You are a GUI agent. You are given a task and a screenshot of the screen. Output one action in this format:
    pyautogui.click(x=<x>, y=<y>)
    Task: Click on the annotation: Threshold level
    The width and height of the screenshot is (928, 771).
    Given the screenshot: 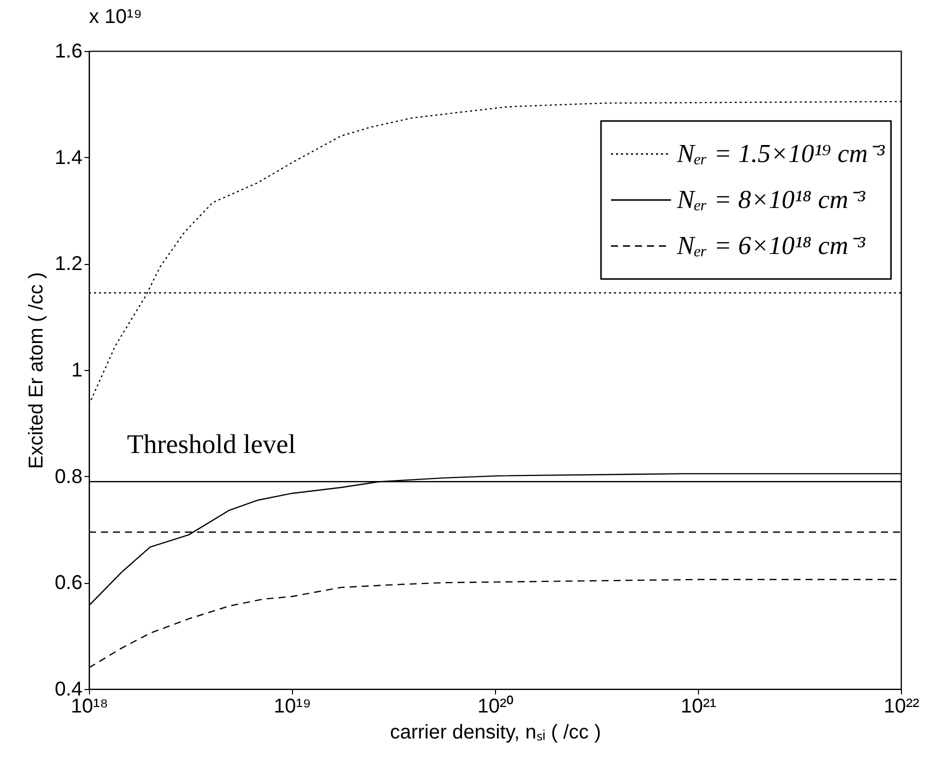 What is the action you would take?
    pyautogui.click(x=211, y=444)
    